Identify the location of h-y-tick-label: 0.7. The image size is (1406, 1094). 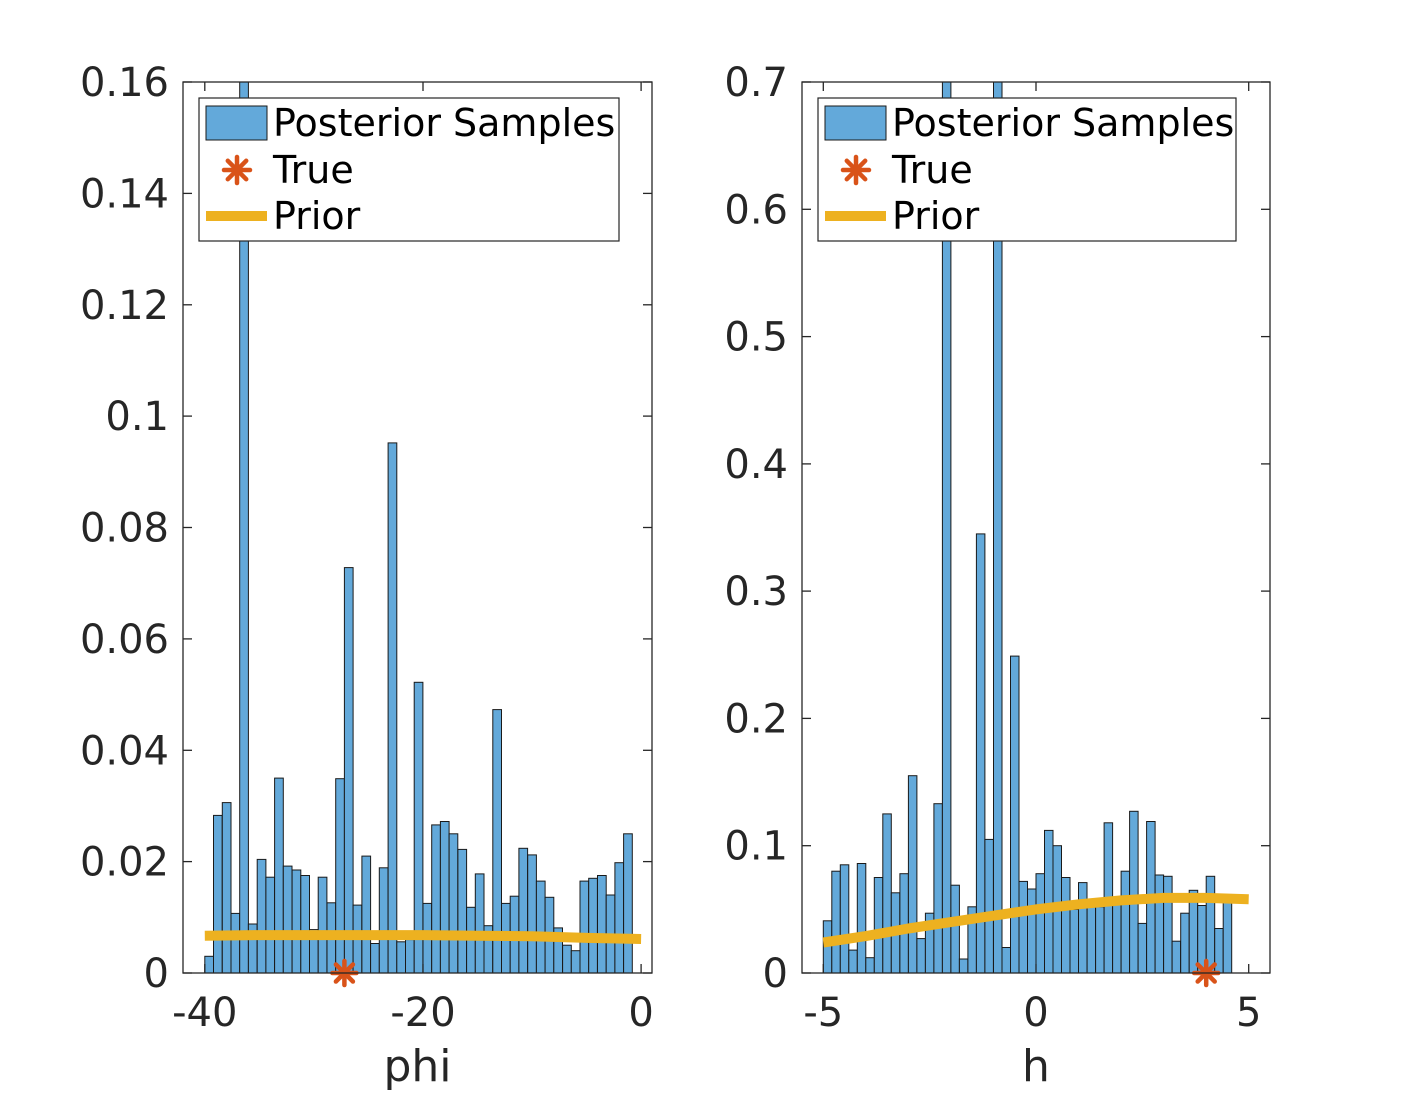
(756, 83).